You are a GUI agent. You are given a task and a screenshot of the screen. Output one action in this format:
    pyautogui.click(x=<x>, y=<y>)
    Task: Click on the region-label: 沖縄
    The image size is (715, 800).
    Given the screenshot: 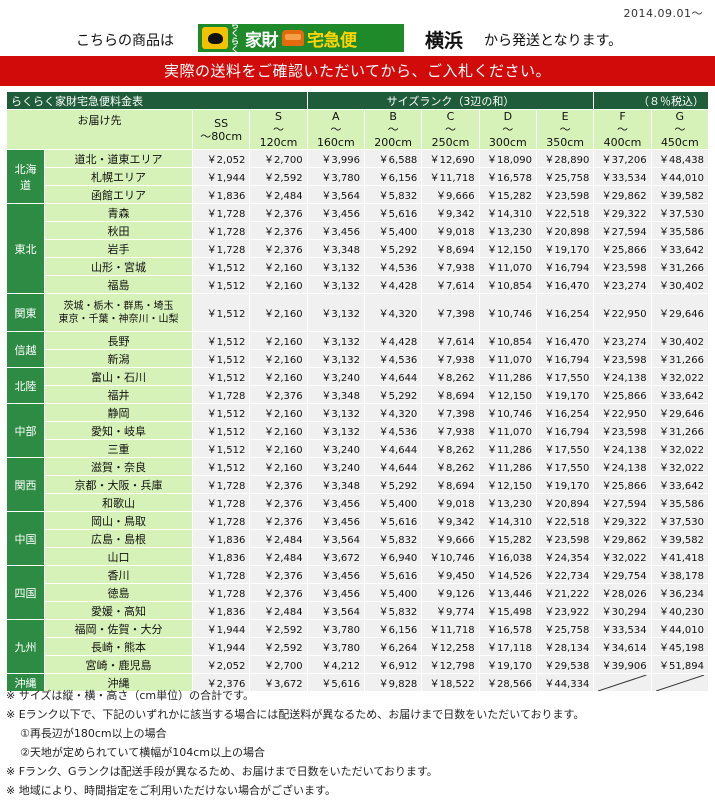 What is the action you would take?
    pyautogui.click(x=25, y=682)
    